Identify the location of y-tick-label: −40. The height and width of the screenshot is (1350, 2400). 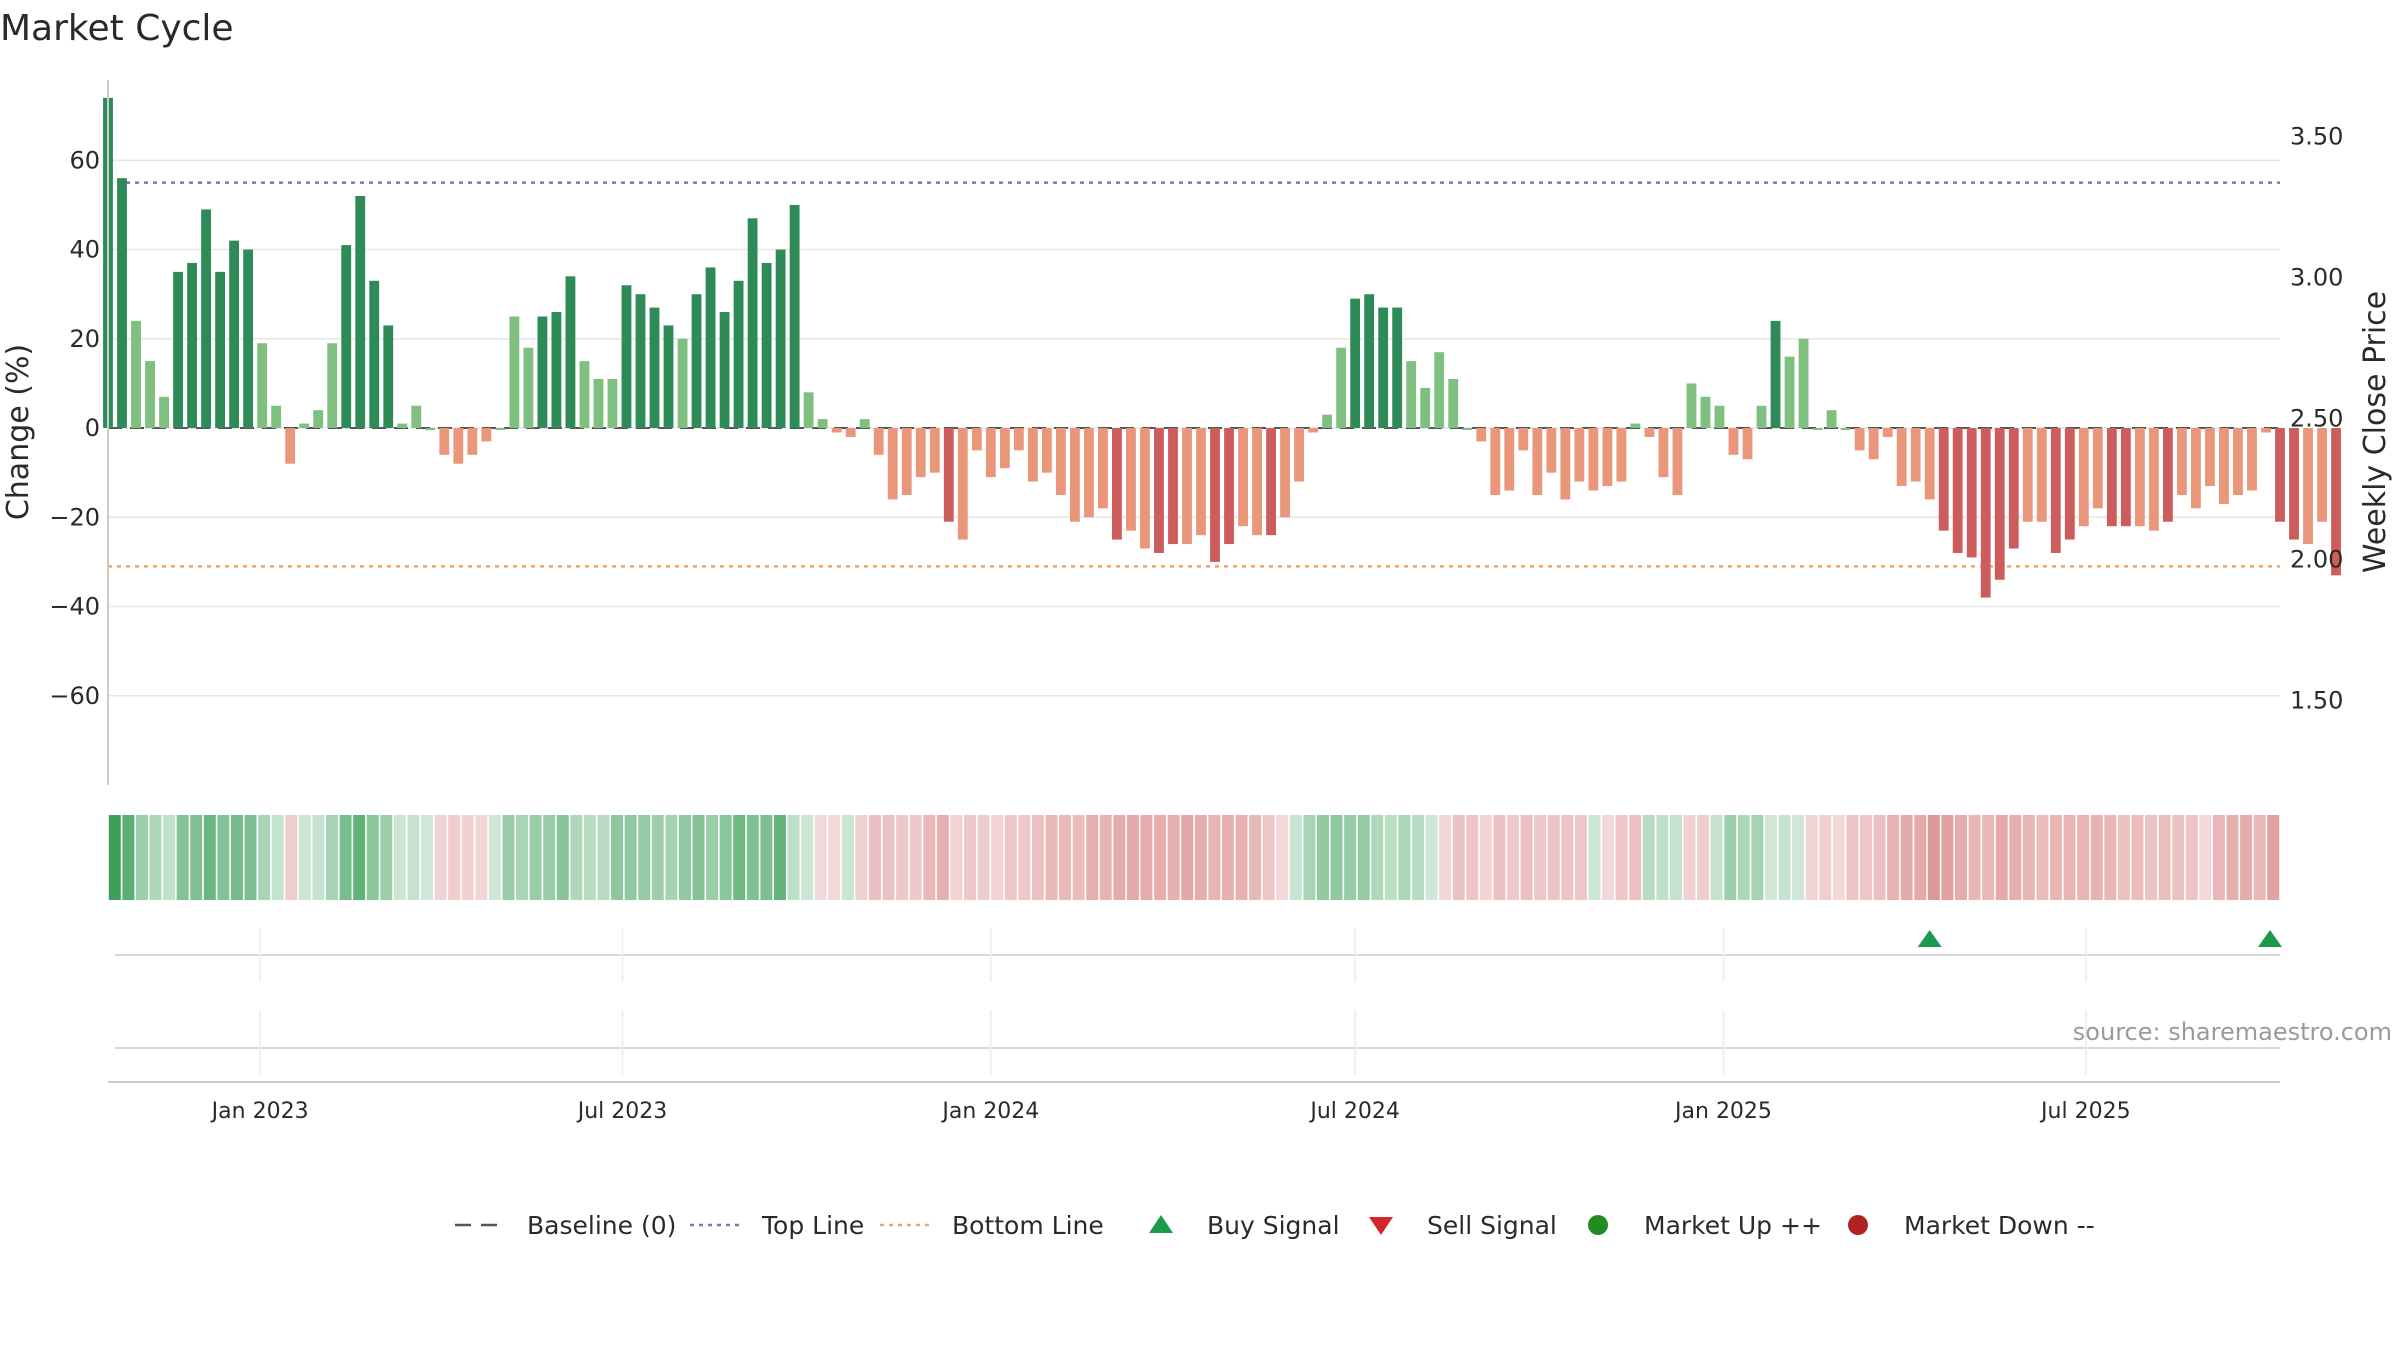
(74, 607).